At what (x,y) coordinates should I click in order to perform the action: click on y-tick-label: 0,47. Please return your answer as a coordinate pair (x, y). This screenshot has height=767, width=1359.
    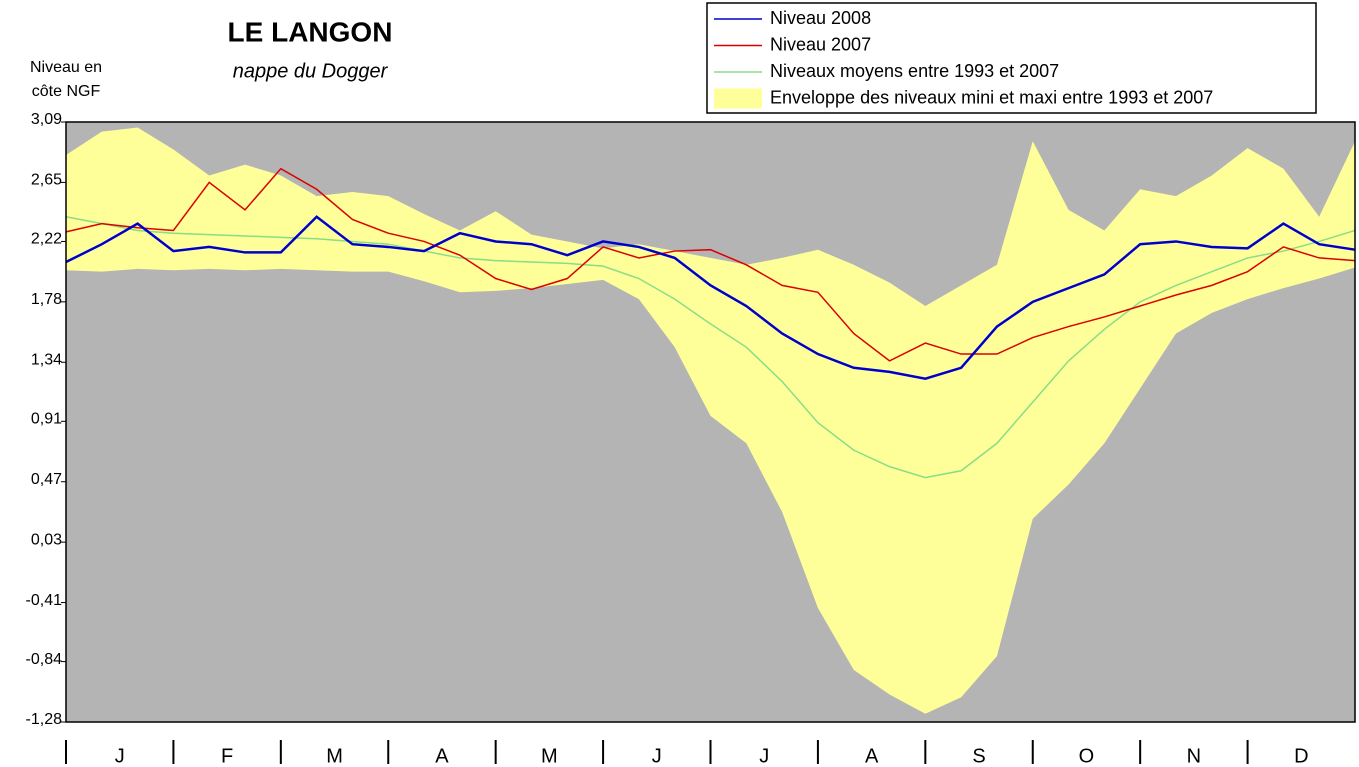
    Looking at the image, I should click on (46, 479).